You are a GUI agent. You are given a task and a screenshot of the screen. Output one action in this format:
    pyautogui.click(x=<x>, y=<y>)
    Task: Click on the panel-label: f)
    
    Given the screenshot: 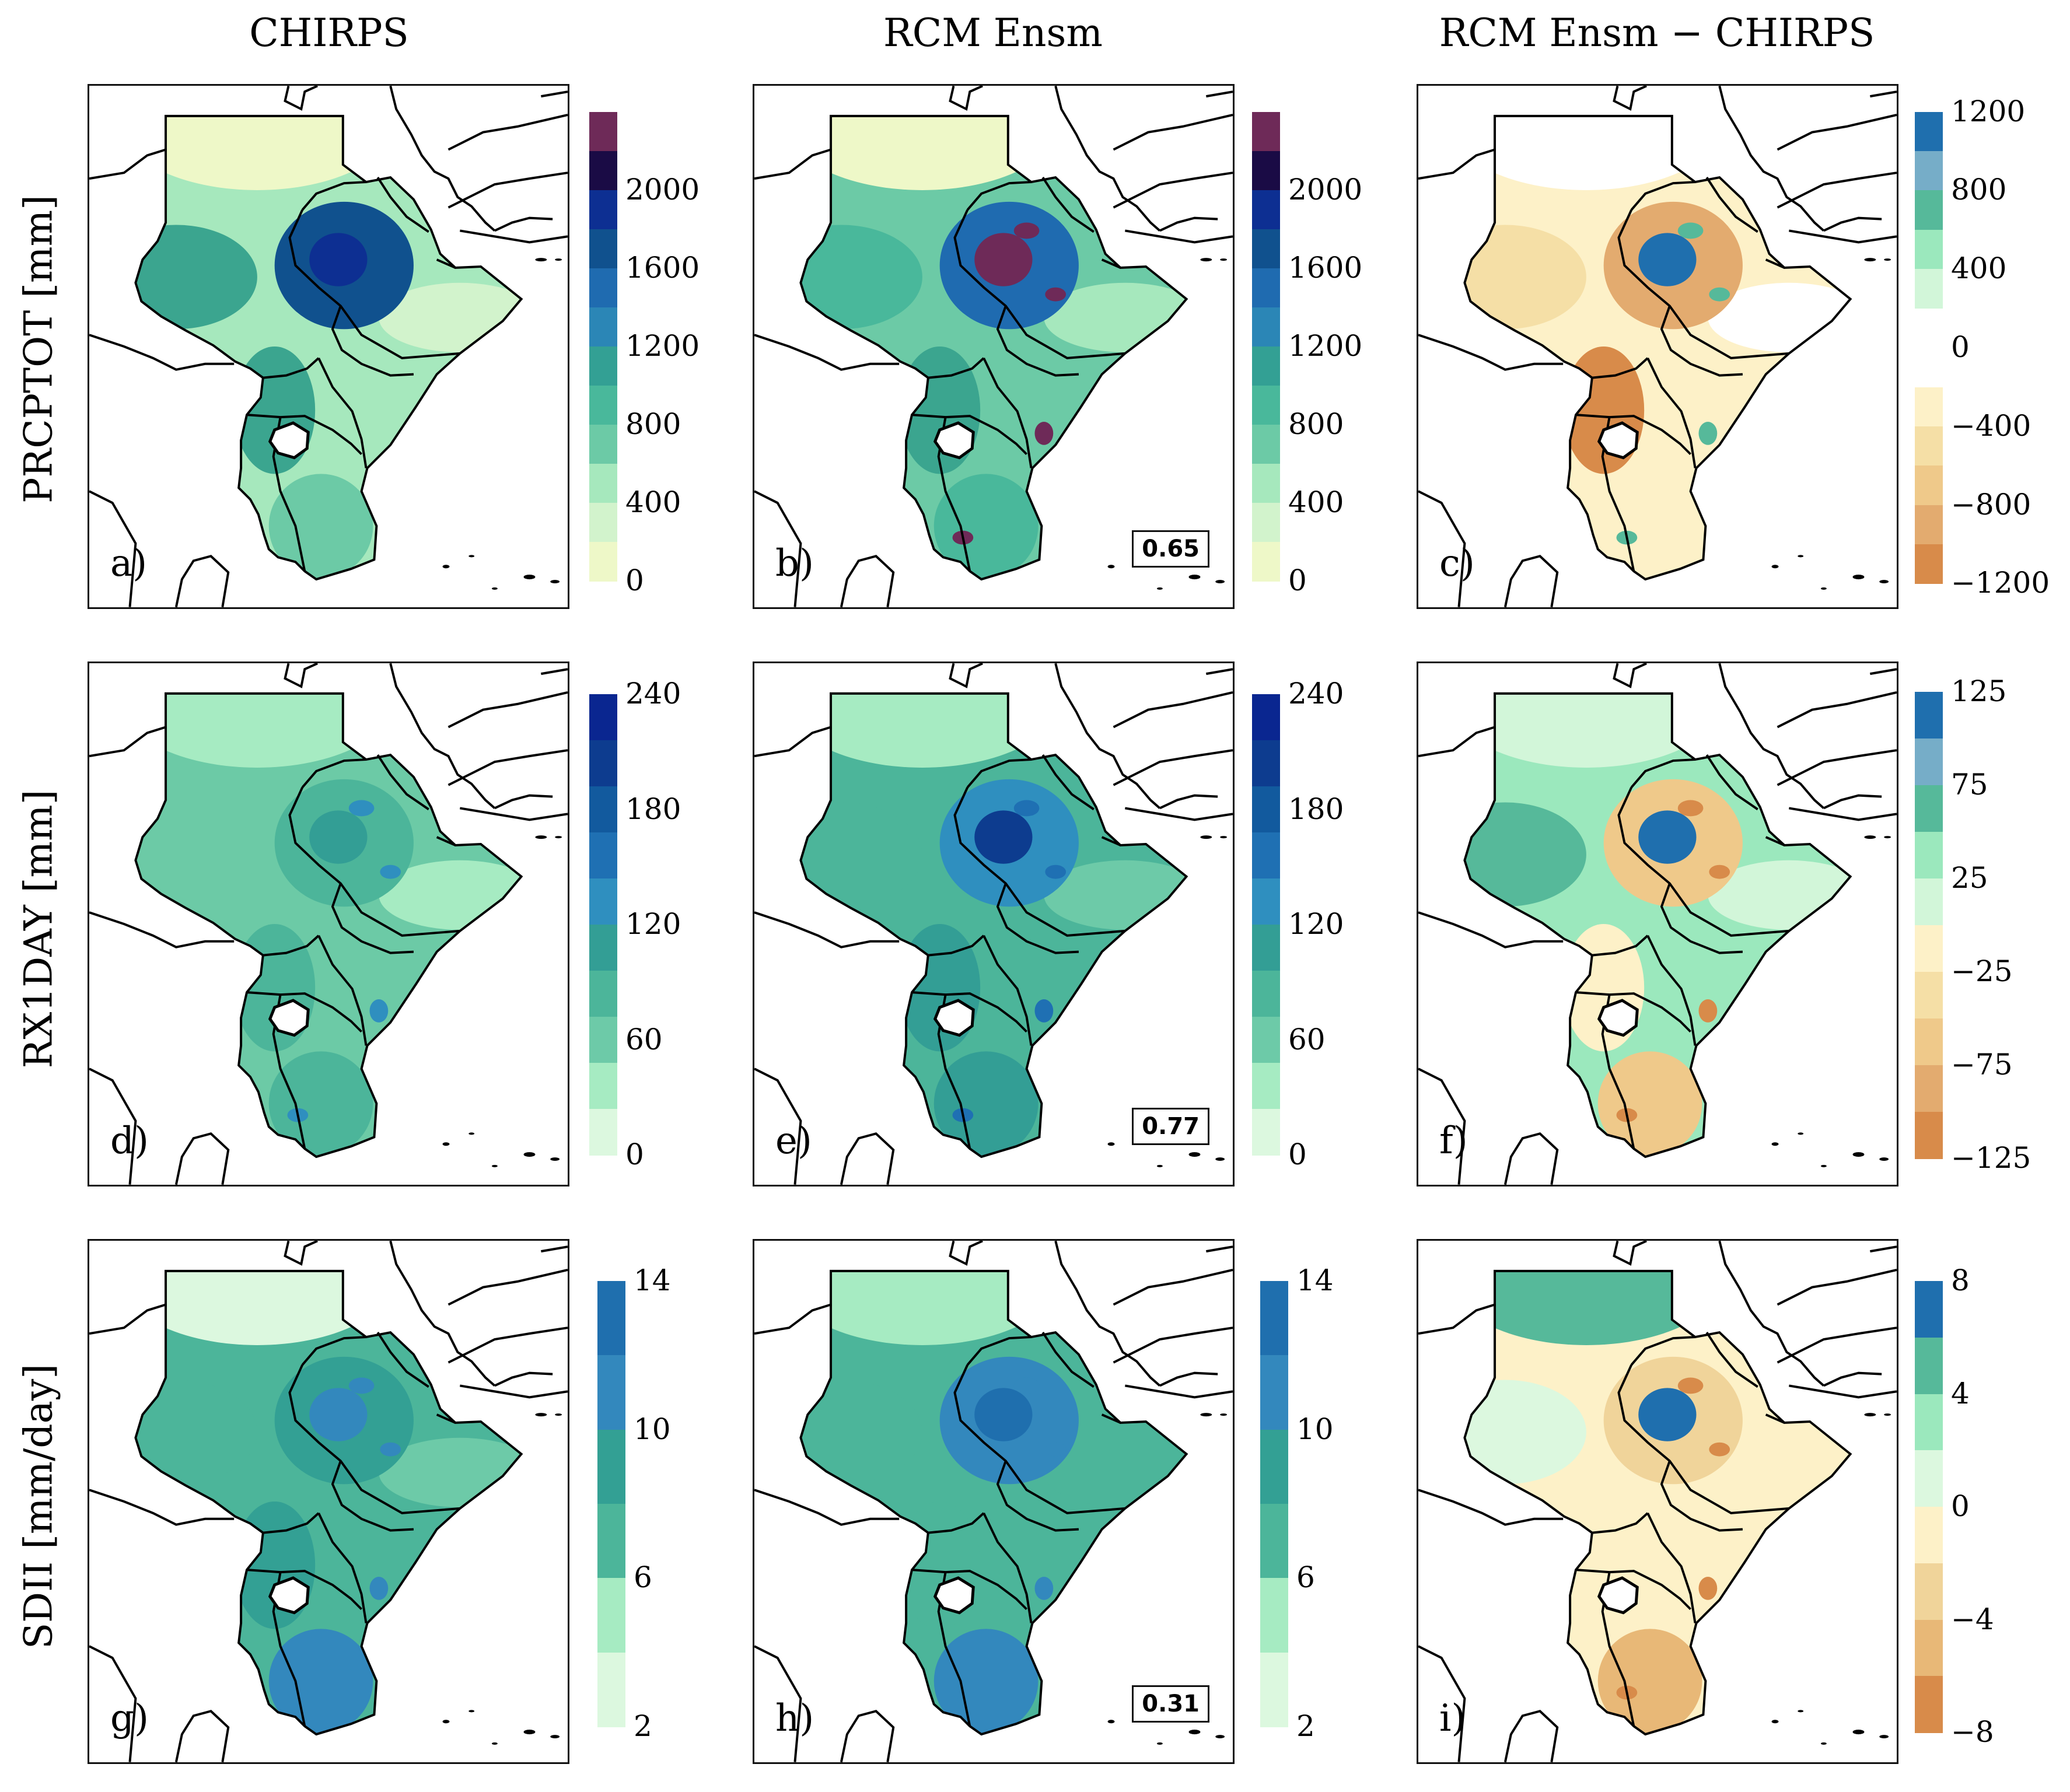 What is the action you would take?
    pyautogui.click(x=1453, y=1141)
    